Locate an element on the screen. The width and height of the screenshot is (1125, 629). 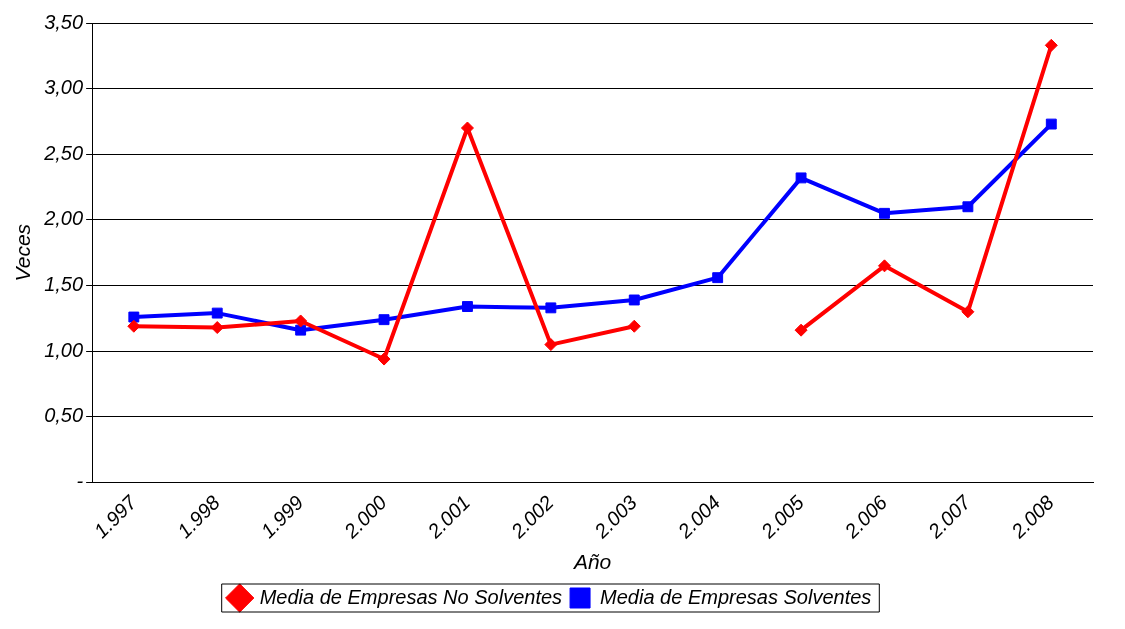
y-tick-label: 1,50 is located at coordinates (64, 284).